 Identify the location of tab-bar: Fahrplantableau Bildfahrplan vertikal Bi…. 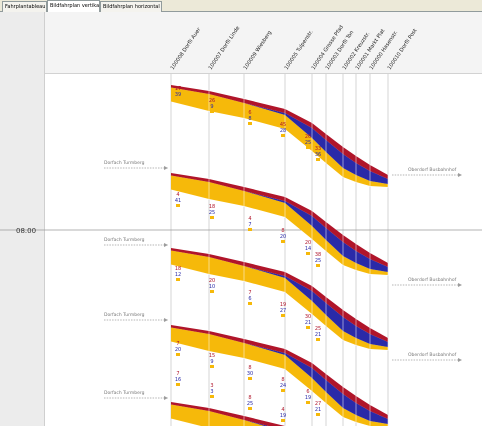
(241, 6).